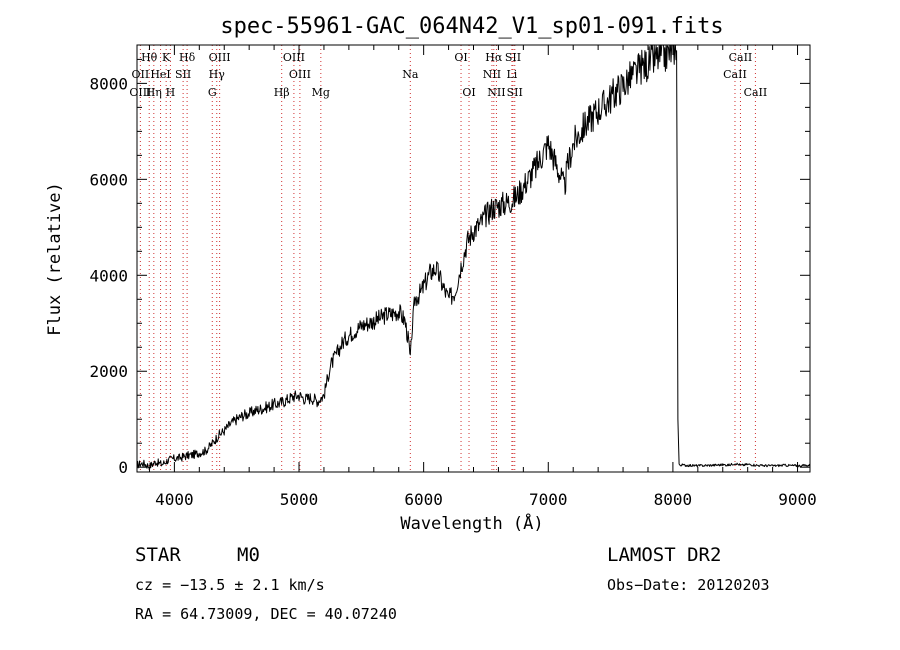  What do you see at coordinates (299, 499) in the screenshot?
I see `x-tick-label: 5000` at bounding box center [299, 499].